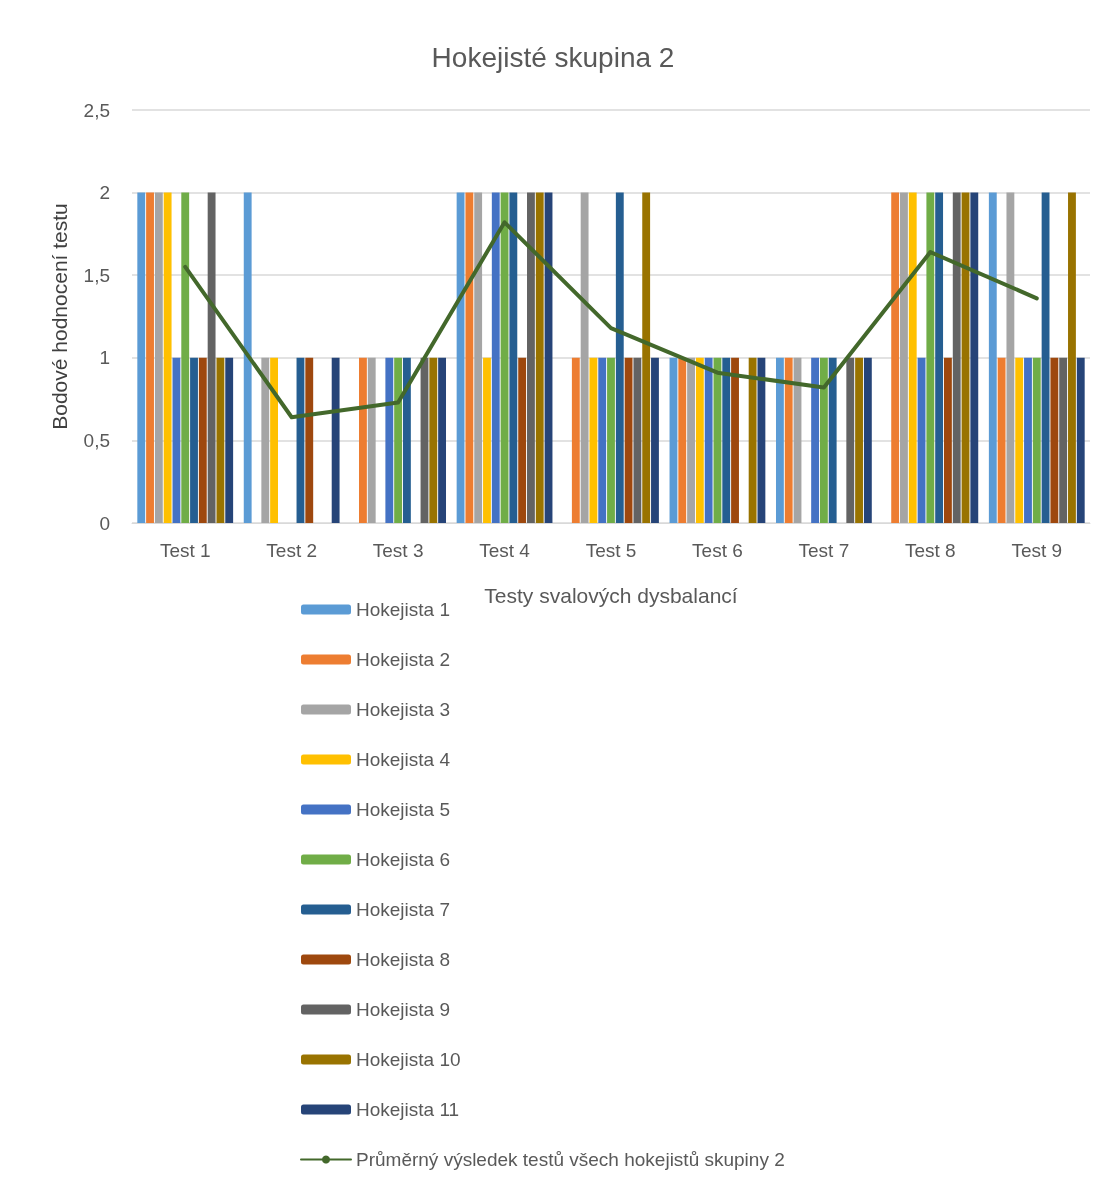 This screenshot has width=1106, height=1189. Describe the element at coordinates (930, 550) in the screenshot. I see `x-tick-label: Test 8` at that location.